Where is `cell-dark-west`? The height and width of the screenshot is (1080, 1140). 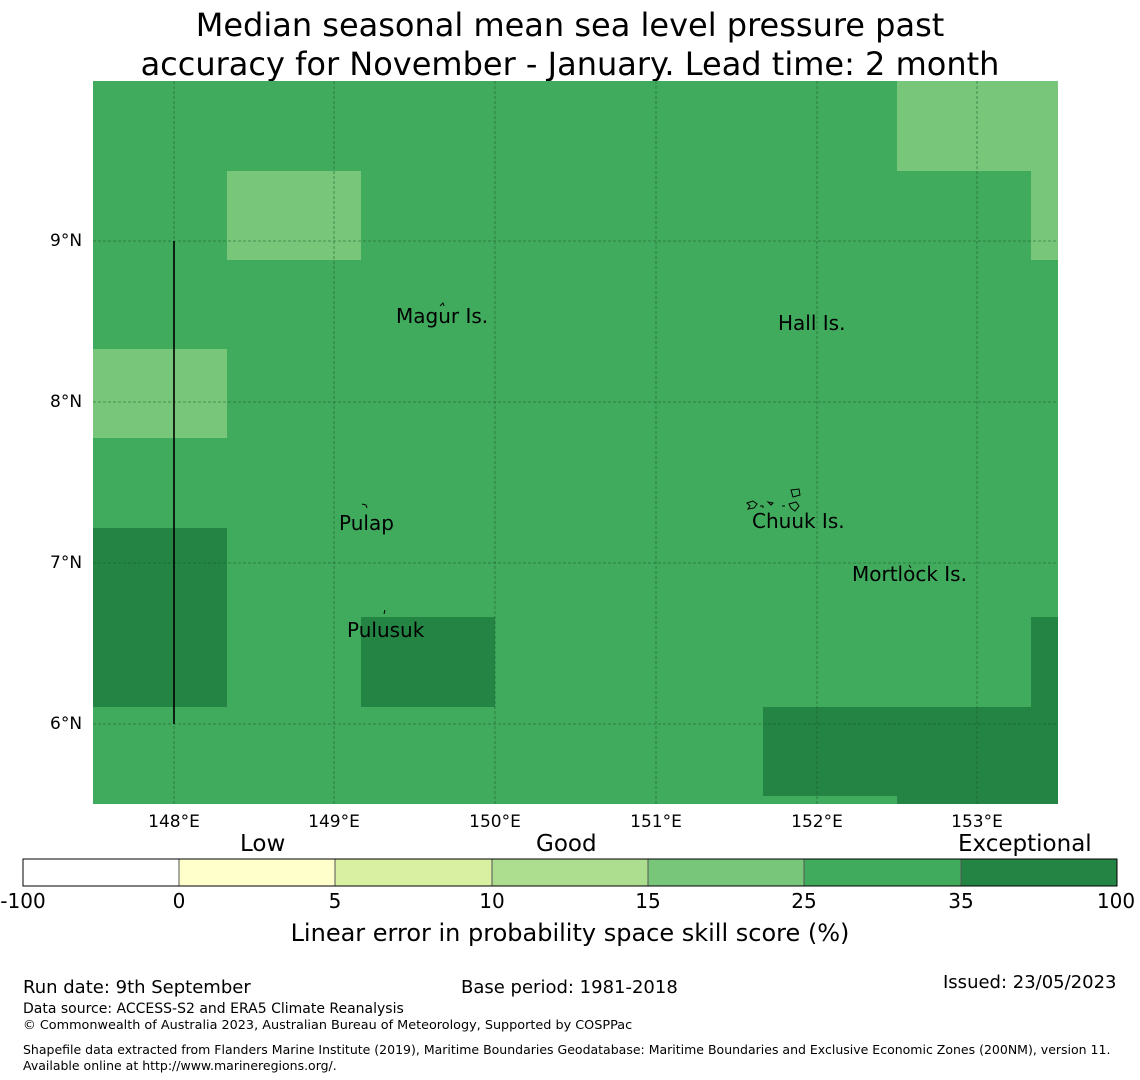 cell-dark-west is located at coordinates (160, 617).